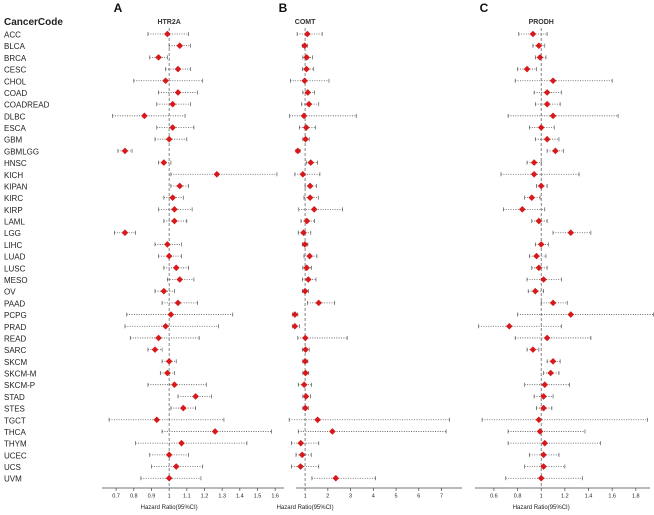 The width and height of the screenshot is (654, 515). I want to click on cancer-code-label-skcm-p: SKCM-P, so click(19, 385).